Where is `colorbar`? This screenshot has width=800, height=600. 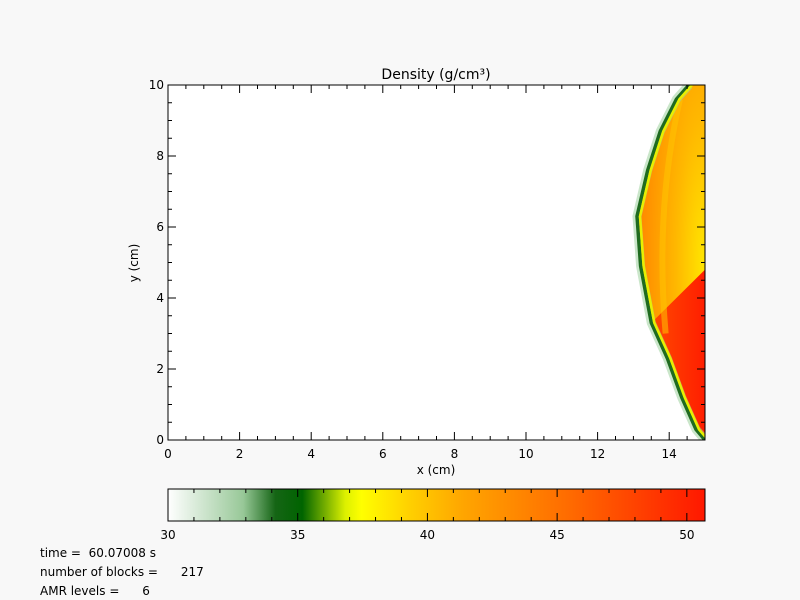 colorbar is located at coordinates (436, 505).